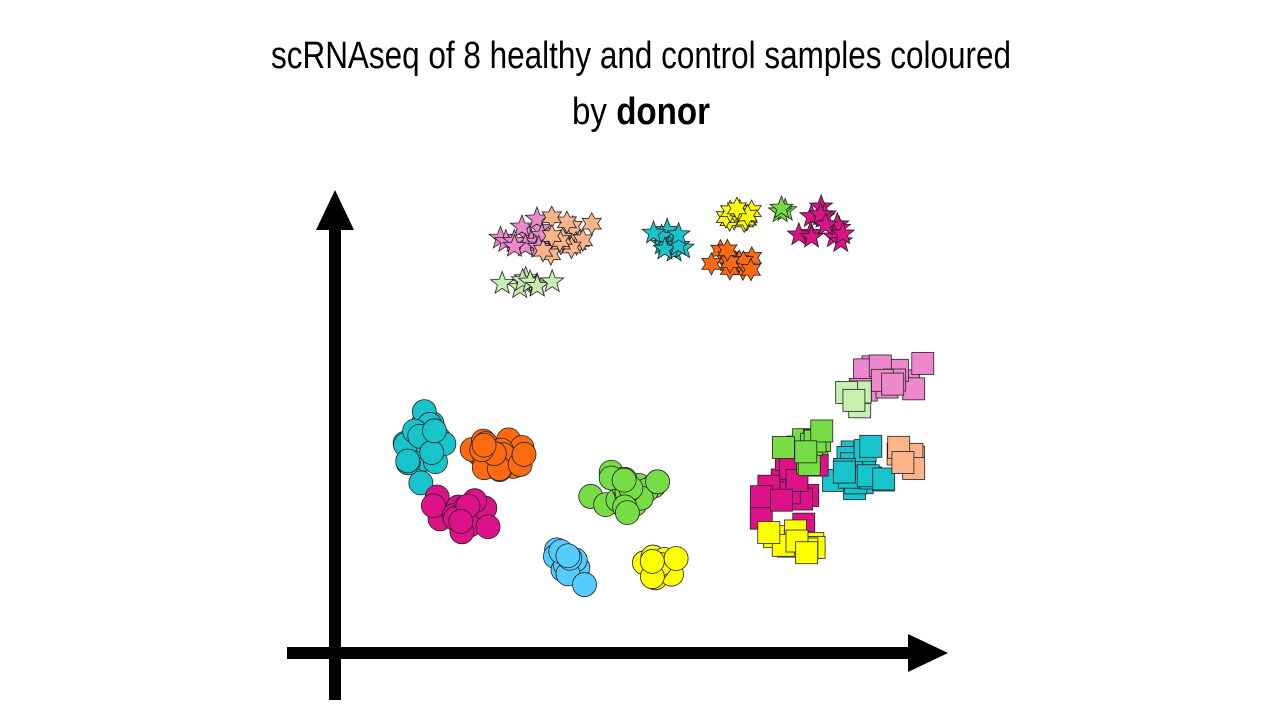 The image size is (1280, 720). I want to click on x-arrow, so click(928, 653).